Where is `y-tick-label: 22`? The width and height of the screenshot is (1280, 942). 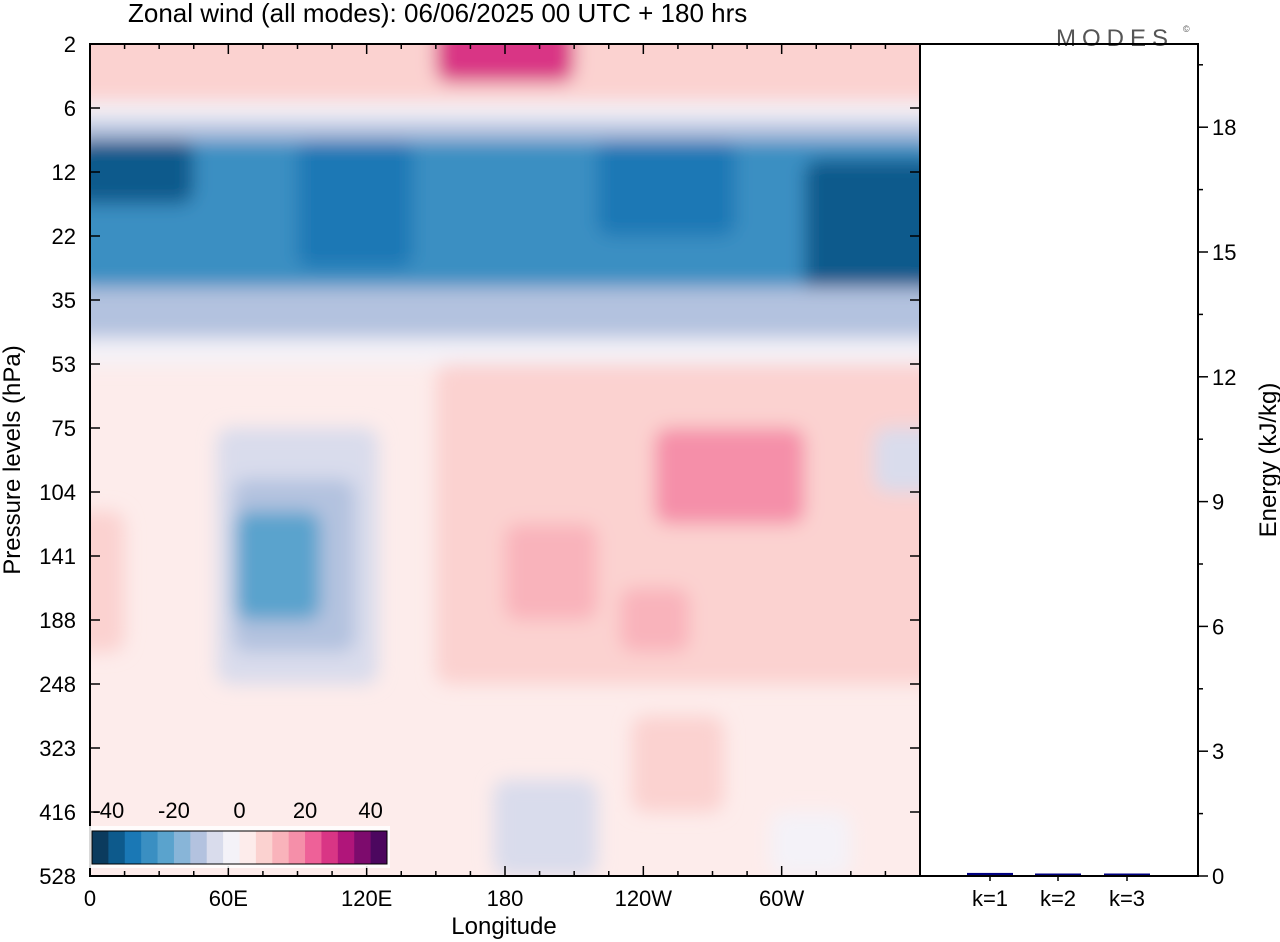 y-tick-label: 22 is located at coordinates (64, 236).